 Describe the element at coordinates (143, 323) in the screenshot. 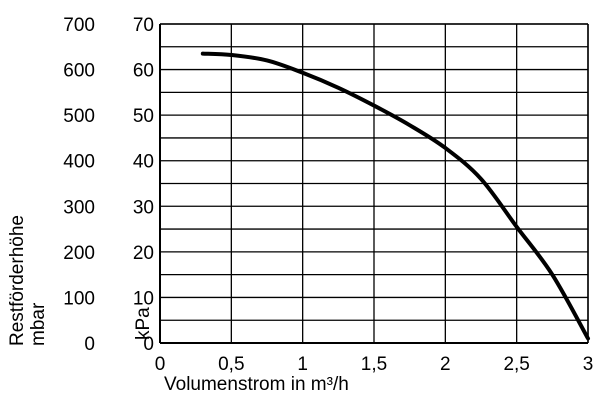

I see `y-axis-label-kpa: kPa` at that location.